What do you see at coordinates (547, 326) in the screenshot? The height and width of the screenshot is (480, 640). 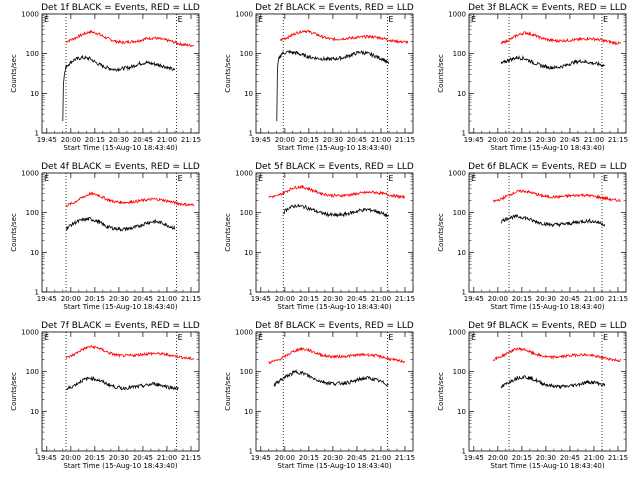 I see `panel-title: Det 9f BLACK = Events, RED = LLD` at bounding box center [547, 326].